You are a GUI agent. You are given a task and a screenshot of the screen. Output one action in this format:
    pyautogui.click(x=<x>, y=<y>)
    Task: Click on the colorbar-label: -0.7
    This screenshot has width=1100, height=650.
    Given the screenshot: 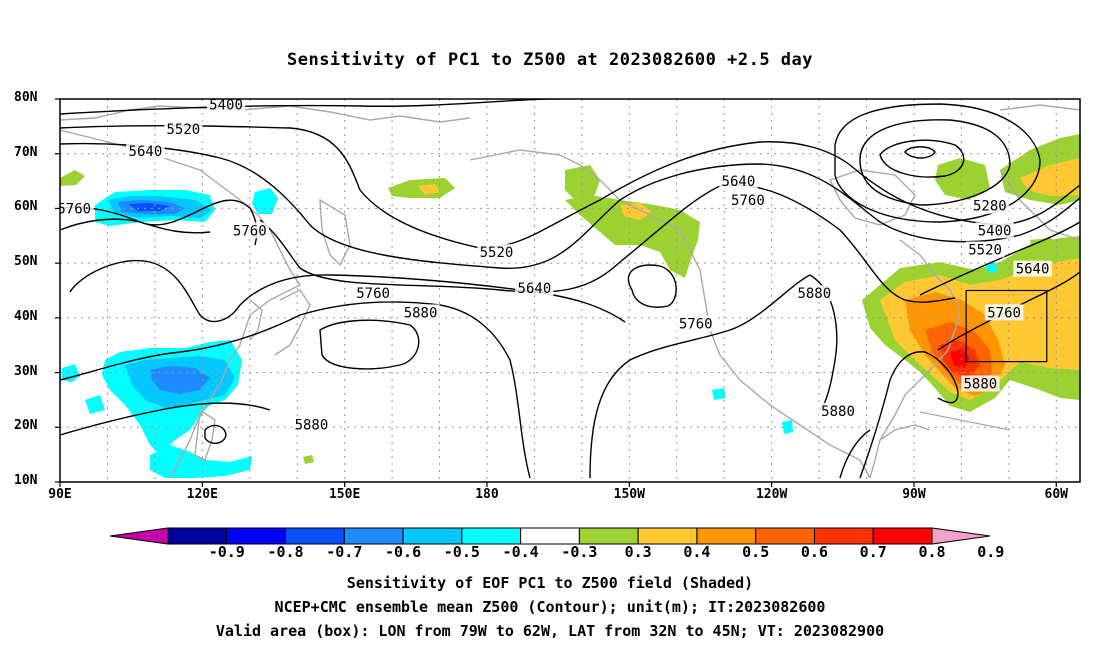 What is the action you would take?
    pyautogui.click(x=344, y=552)
    